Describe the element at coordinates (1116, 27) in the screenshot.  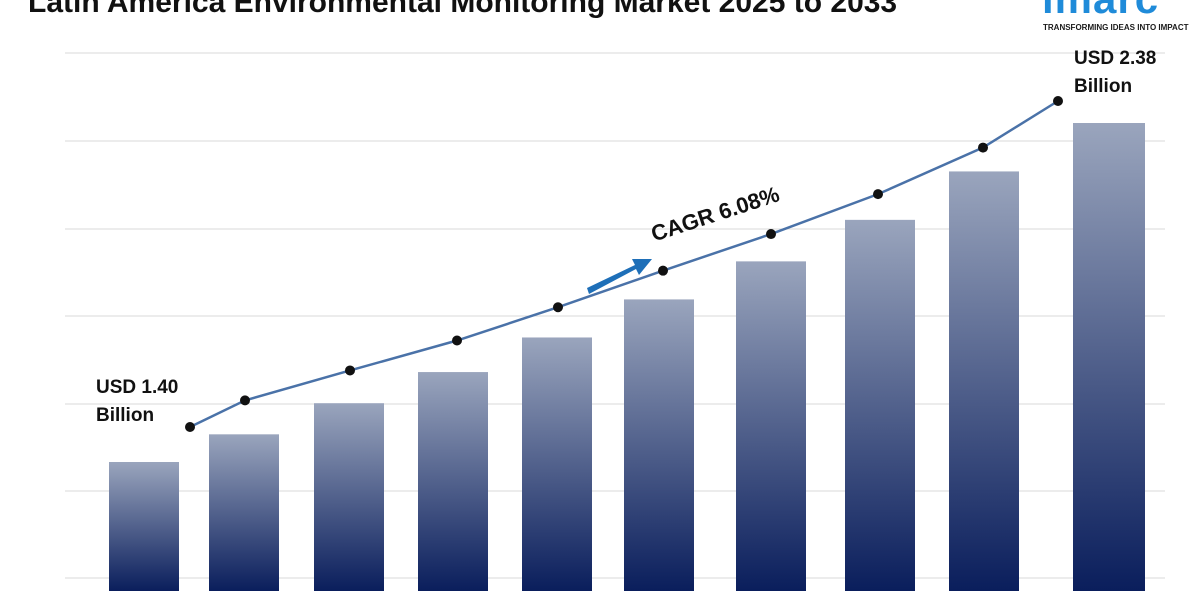
I see `logo-tagline: TRANSFORMING IDEAS INTO IMPACT` at that location.